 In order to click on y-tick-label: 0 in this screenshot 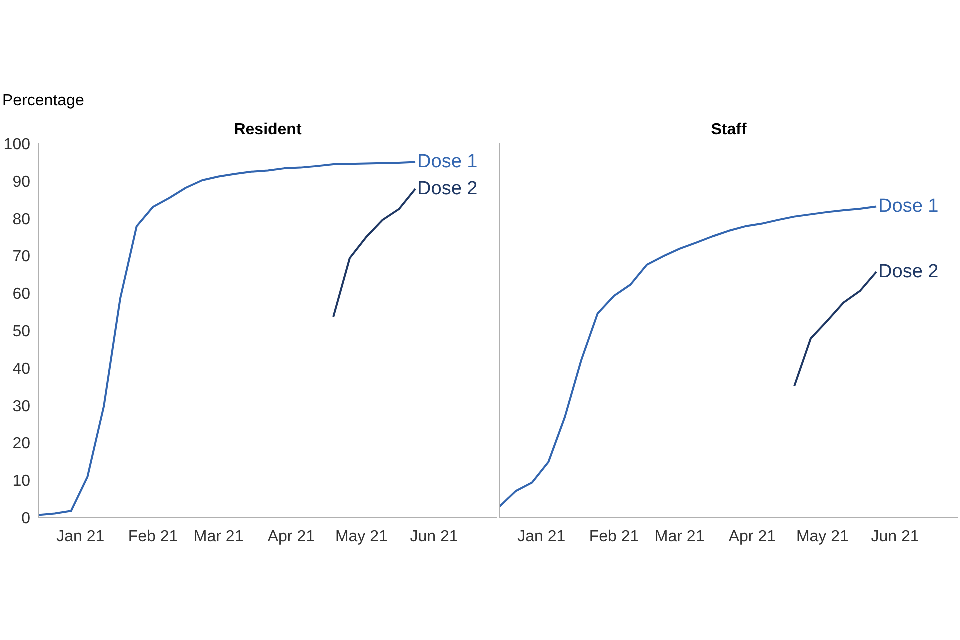, I will do `click(26, 519)`.